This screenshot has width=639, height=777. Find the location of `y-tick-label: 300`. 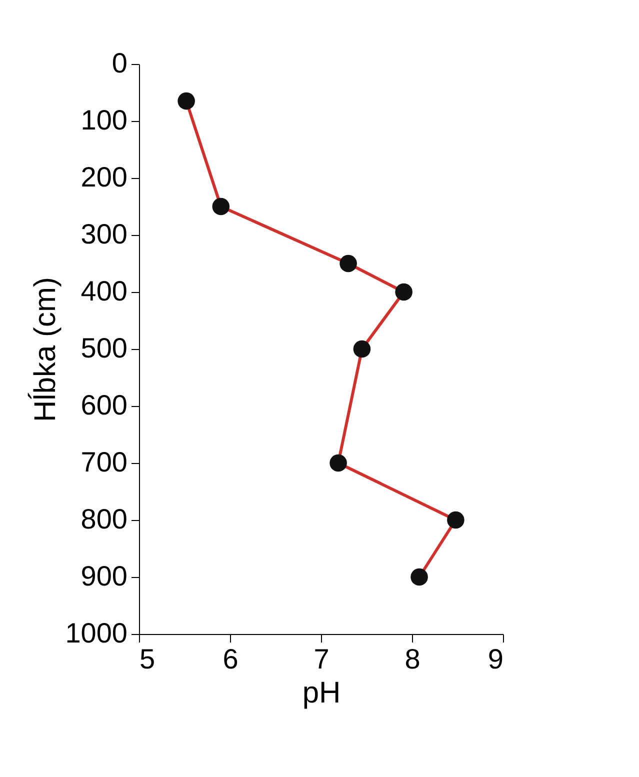

y-tick-label: 300 is located at coordinates (104, 234).